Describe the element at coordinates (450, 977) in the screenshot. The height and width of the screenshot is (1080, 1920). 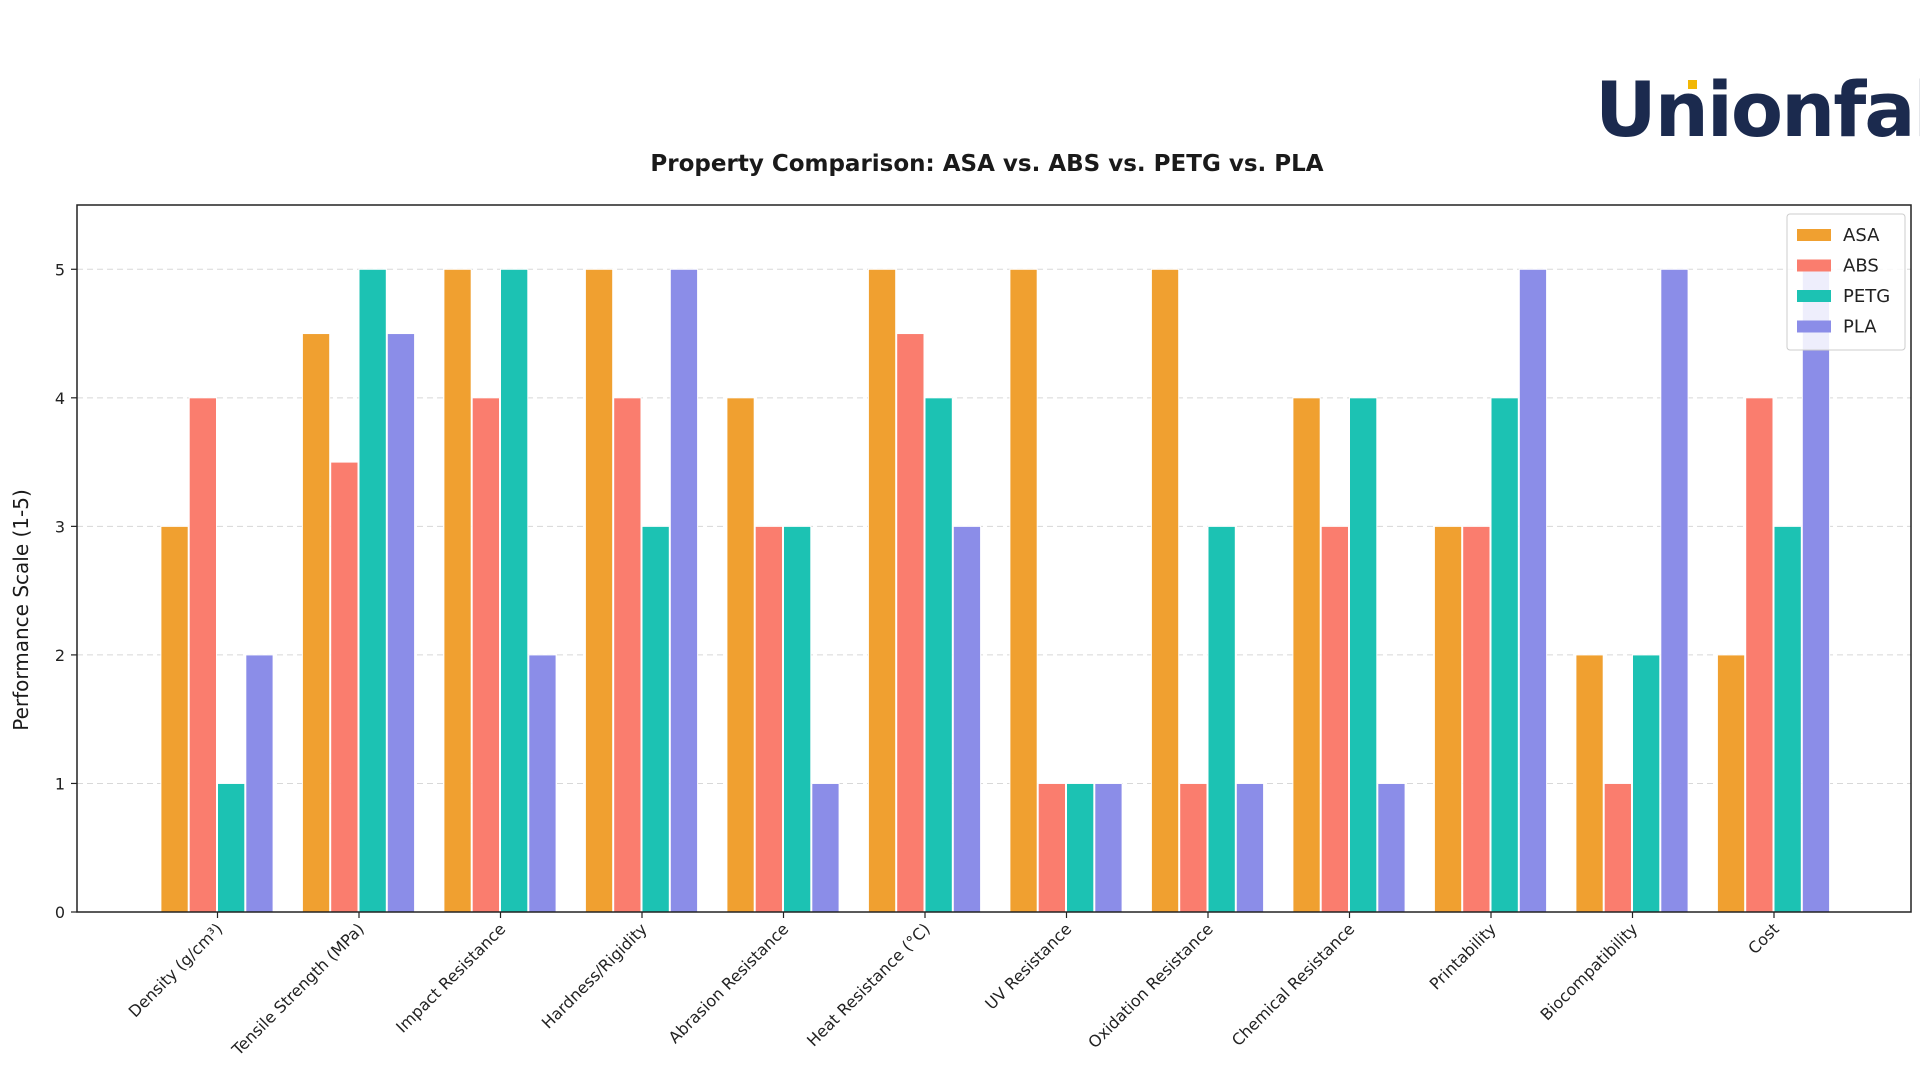
I see `x-tick-label: Impact Resistance` at that location.